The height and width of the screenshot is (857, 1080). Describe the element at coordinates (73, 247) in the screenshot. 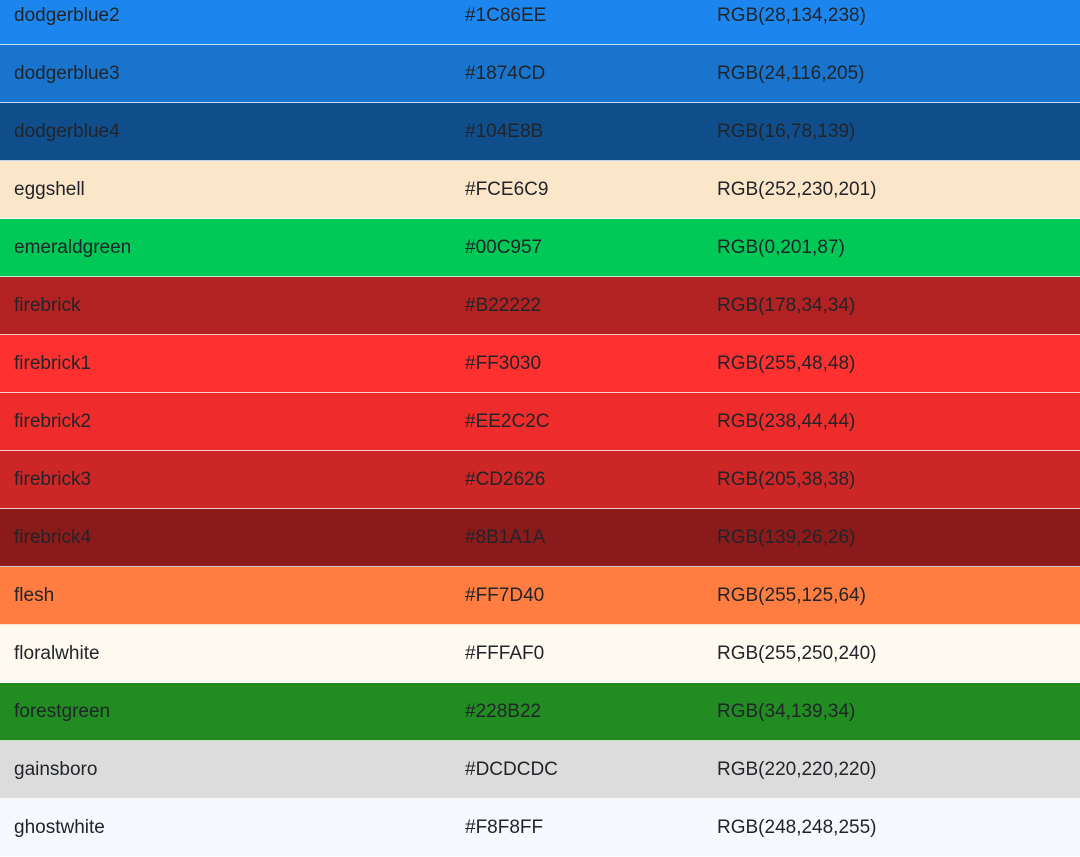

I see `color-name: emeraldgreen` at that location.